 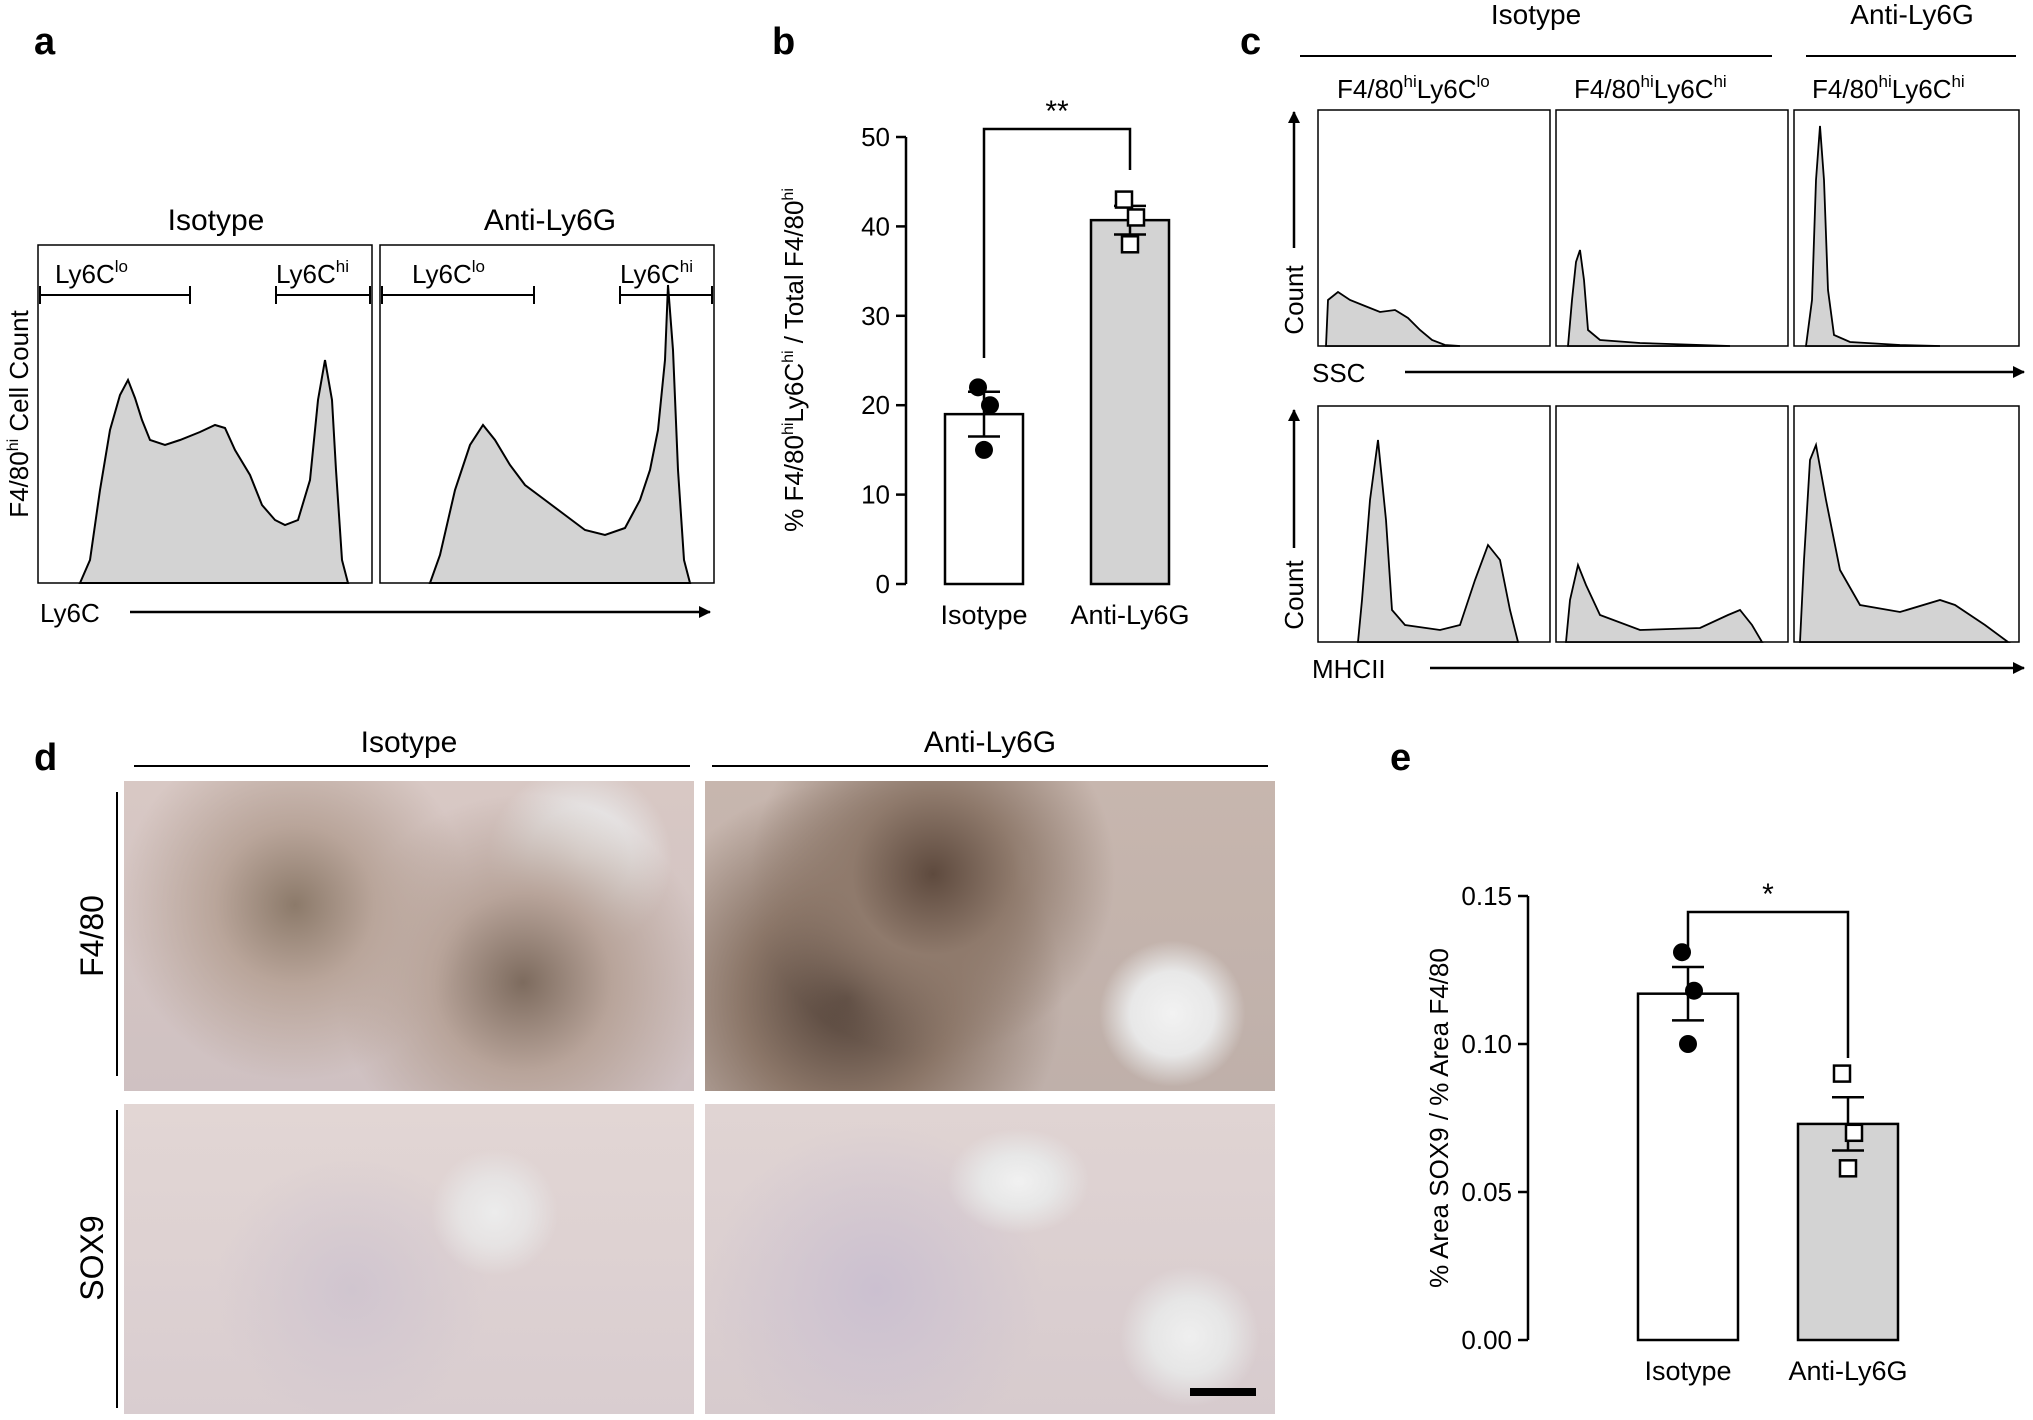 I want to click on panel-a-isotype-gate-hi, so click(x=323, y=295).